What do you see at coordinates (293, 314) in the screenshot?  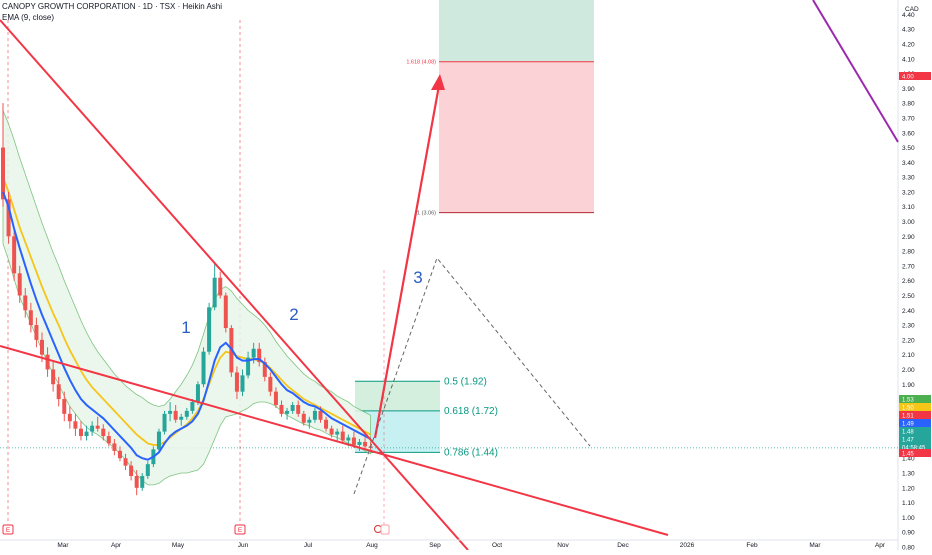 I see `wave-label-1: 2` at bounding box center [293, 314].